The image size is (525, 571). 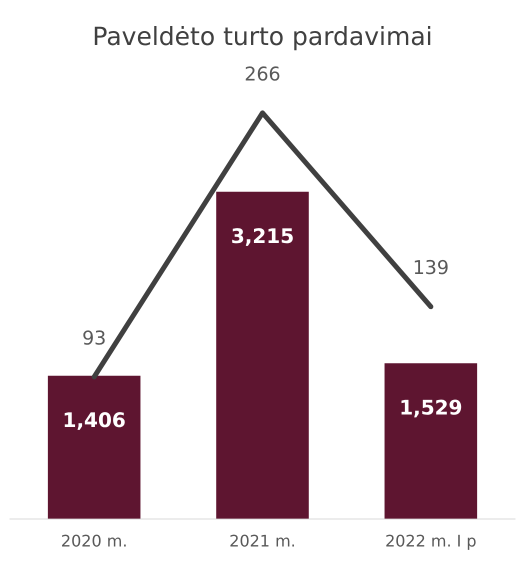 I want to click on x-tick-label: 2022 m. I p, so click(x=431, y=541).